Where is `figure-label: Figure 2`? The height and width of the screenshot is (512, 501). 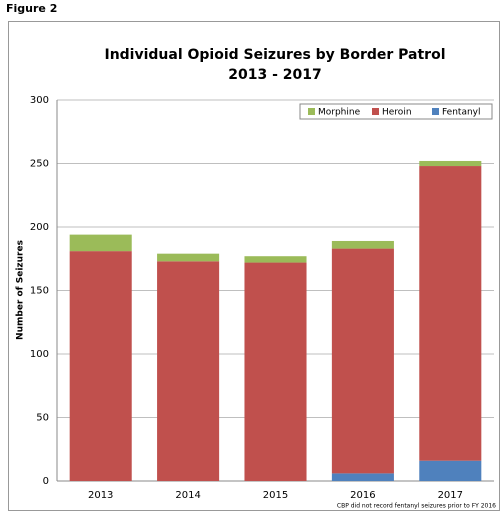
figure-label: Figure 2 is located at coordinates (31, 8).